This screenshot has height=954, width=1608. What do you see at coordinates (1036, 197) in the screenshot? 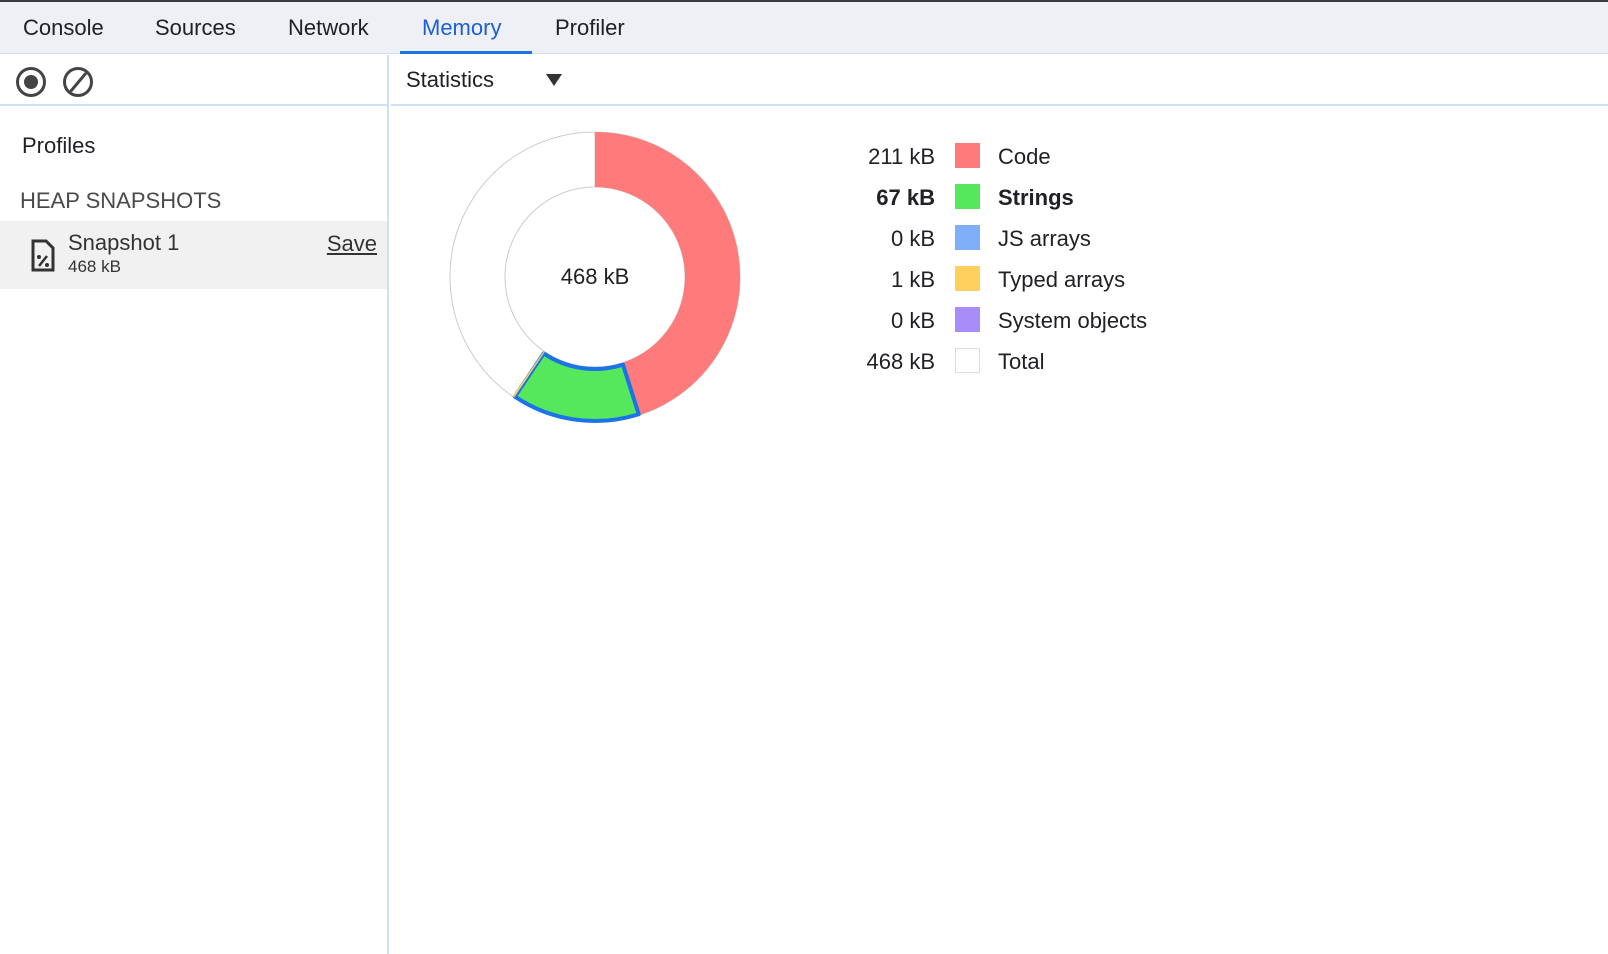
I see `legend-label: Strings` at bounding box center [1036, 197].